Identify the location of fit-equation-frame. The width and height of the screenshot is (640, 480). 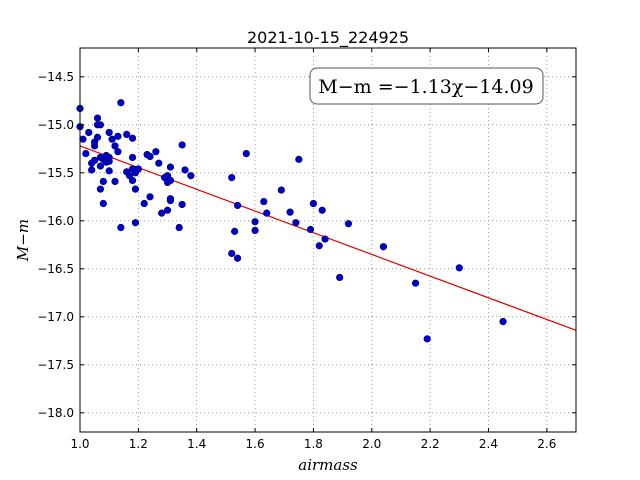
(426, 86).